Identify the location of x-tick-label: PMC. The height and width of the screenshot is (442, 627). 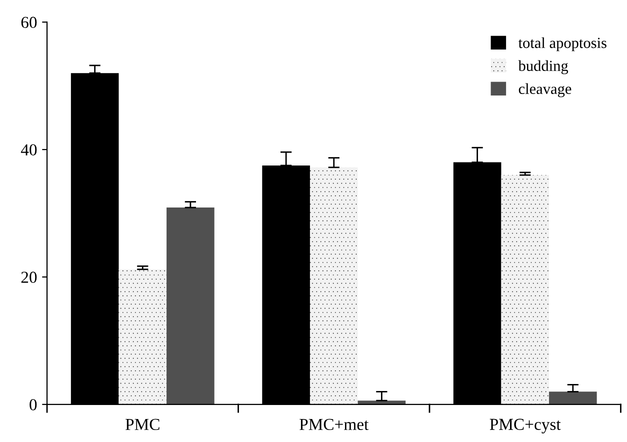
(143, 424).